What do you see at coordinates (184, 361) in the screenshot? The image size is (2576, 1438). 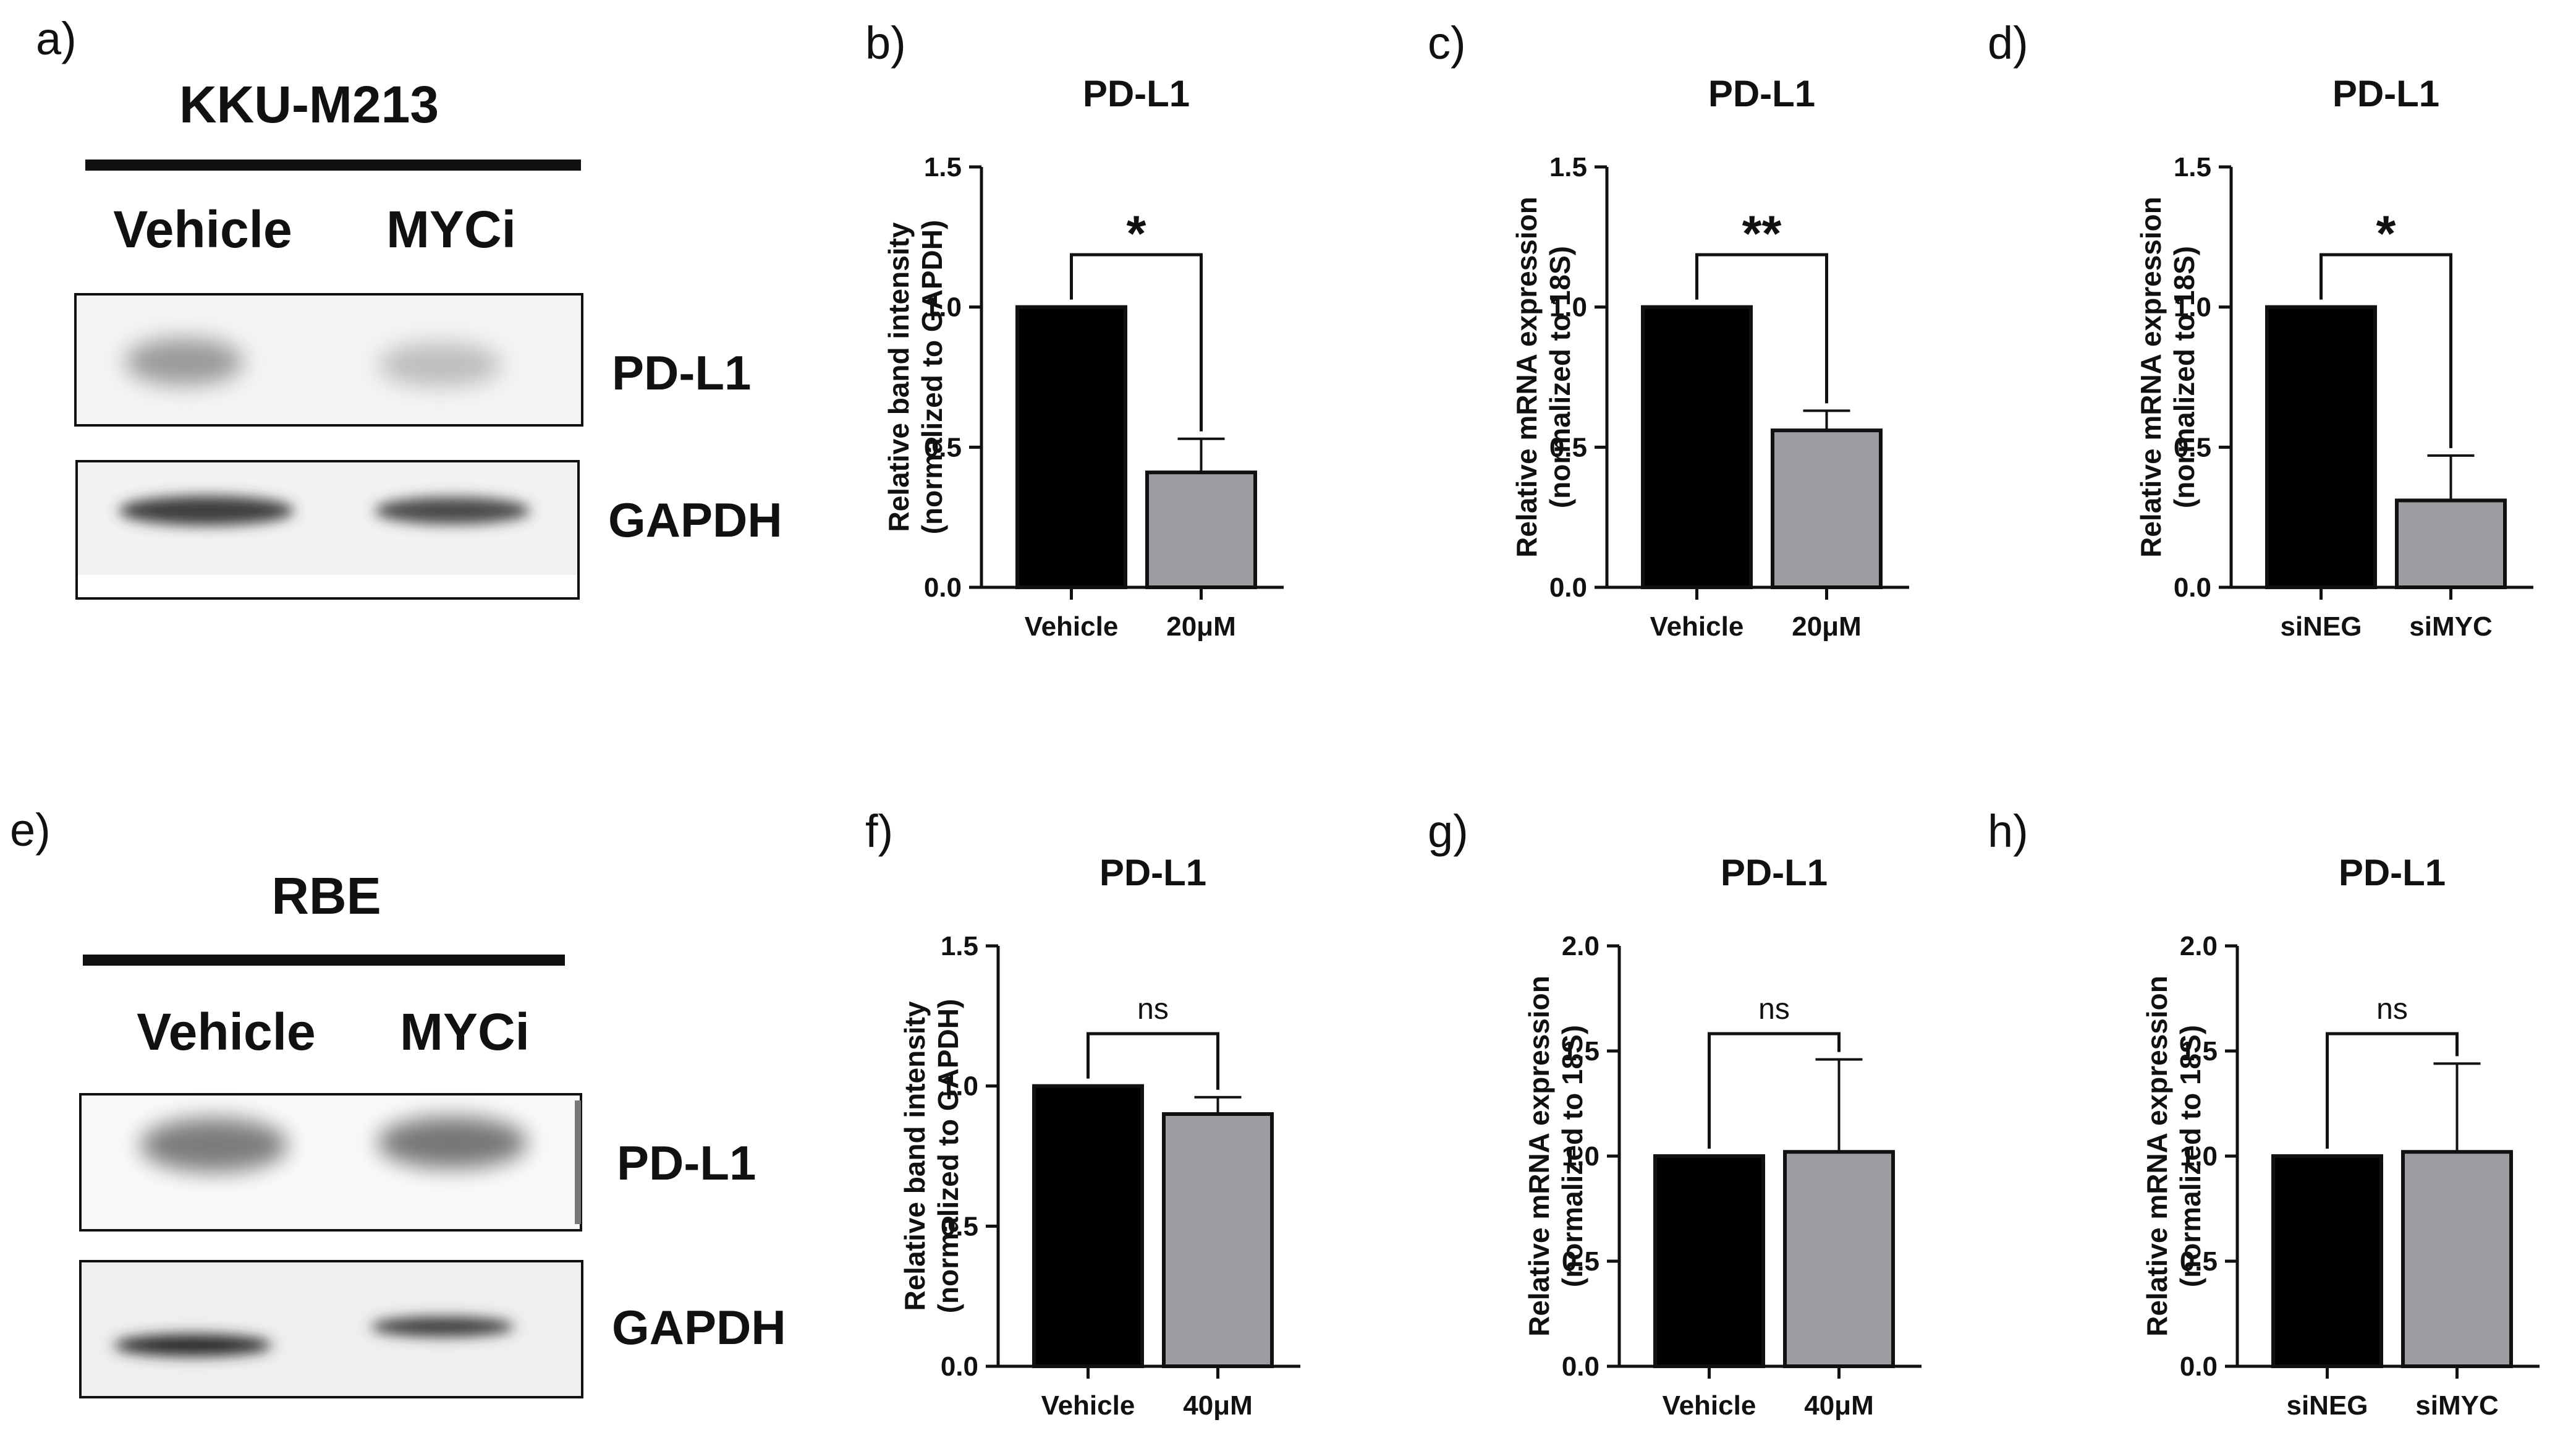 I see `band-pdl1-vehicle-a` at bounding box center [184, 361].